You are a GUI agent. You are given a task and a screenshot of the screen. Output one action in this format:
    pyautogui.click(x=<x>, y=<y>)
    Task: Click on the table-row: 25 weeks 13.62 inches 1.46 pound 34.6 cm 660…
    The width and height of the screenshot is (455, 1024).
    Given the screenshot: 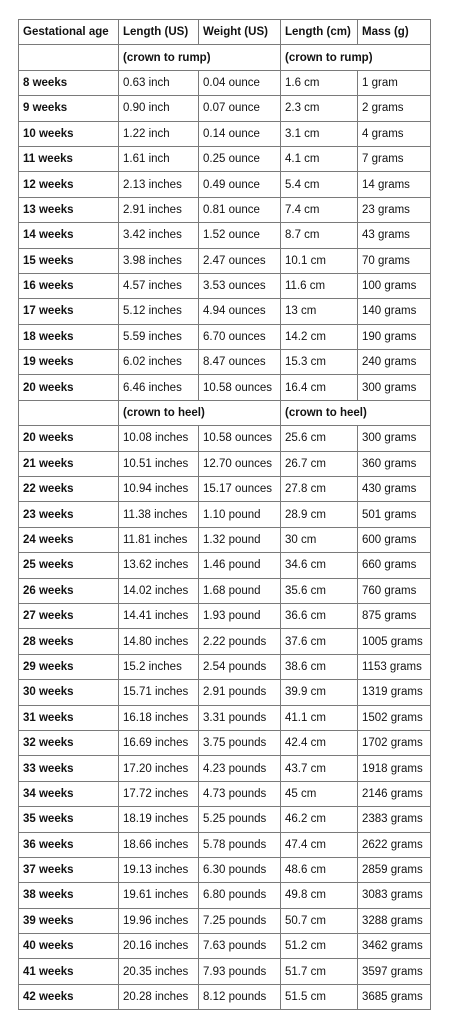 What is the action you would take?
    pyautogui.click(x=224, y=565)
    